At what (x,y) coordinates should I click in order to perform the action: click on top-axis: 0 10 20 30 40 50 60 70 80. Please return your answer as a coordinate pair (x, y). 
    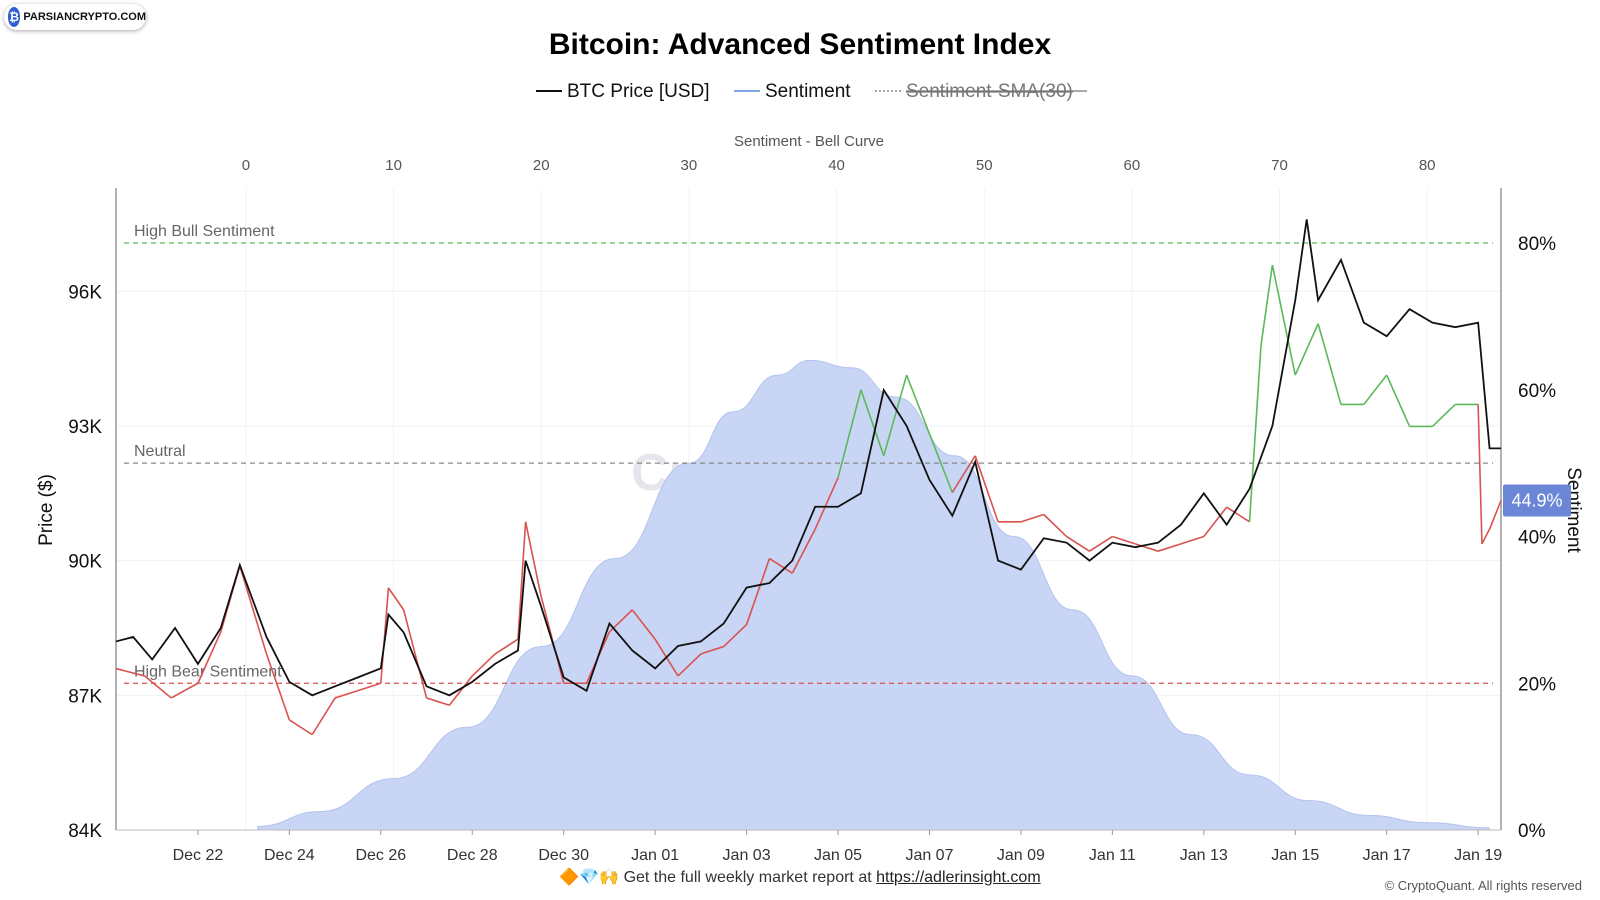
    Looking at the image, I should click on (839, 165).